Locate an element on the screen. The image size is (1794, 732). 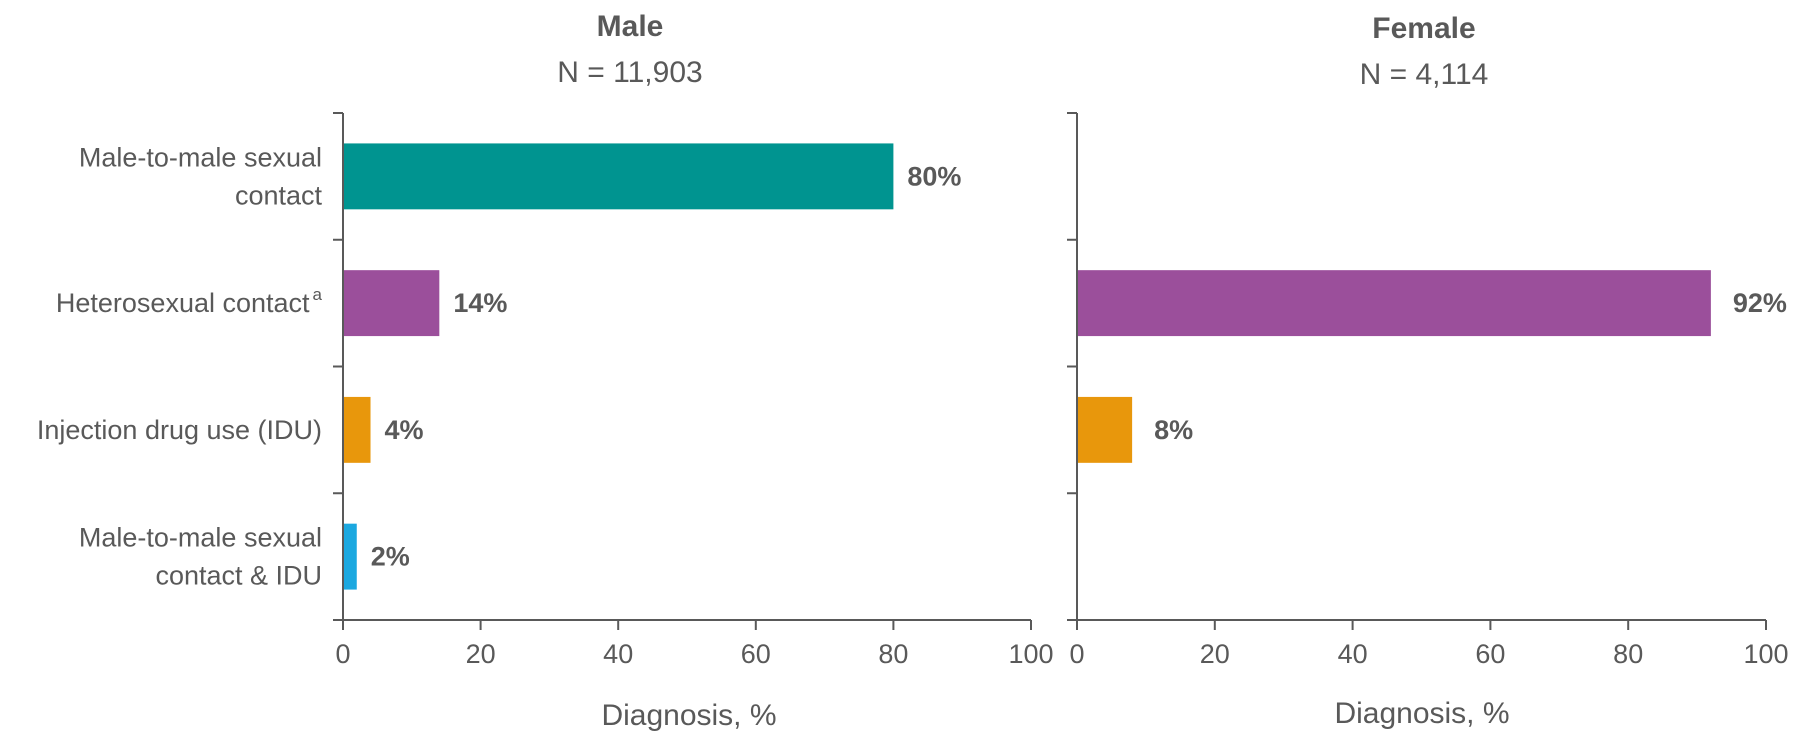
female-x-axis-label: Diagnosis, % is located at coordinates (1421, 713).